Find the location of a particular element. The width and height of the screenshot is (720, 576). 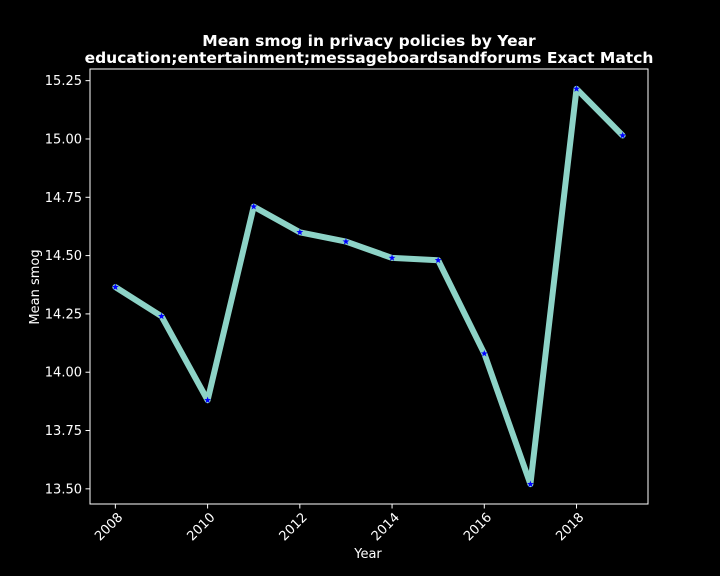

y-tick-label-4: 14.50 is located at coordinates (63, 256).